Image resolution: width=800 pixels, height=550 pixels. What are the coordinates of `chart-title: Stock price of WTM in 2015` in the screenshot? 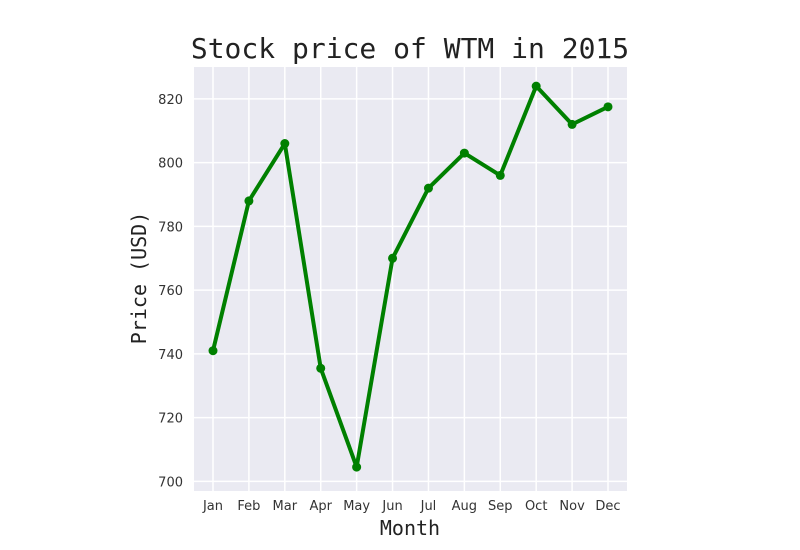 It's located at (410, 48).